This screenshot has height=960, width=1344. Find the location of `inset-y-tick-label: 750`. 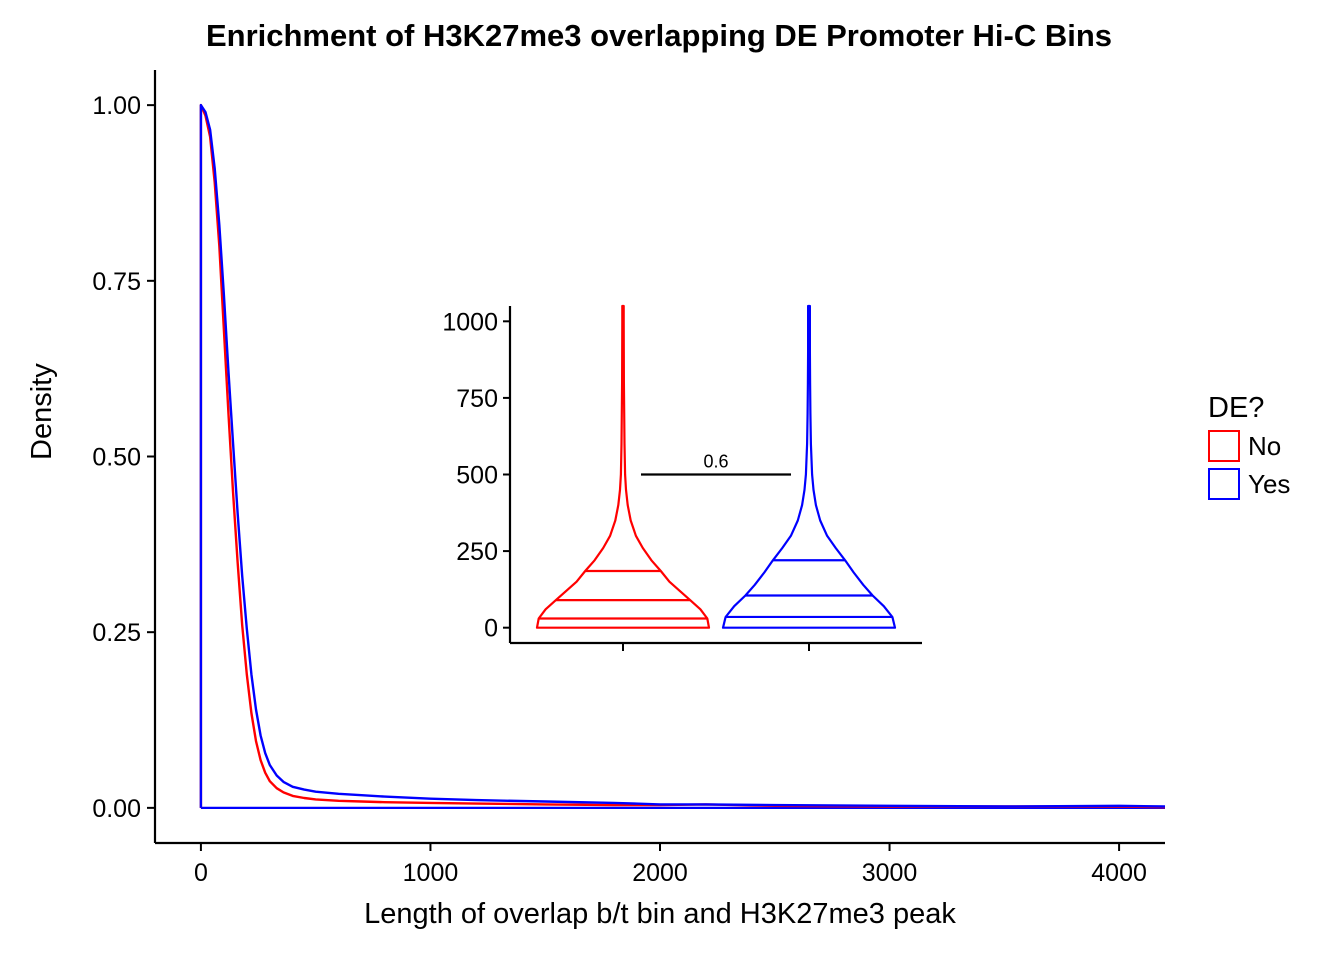

inset-y-tick-label: 750 is located at coordinates (477, 399).